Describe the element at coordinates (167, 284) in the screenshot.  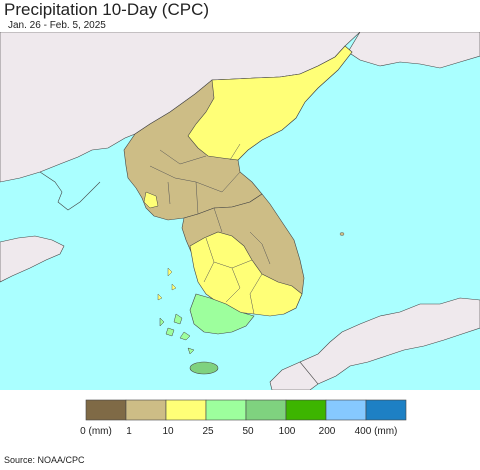
I see `west-islands` at that location.